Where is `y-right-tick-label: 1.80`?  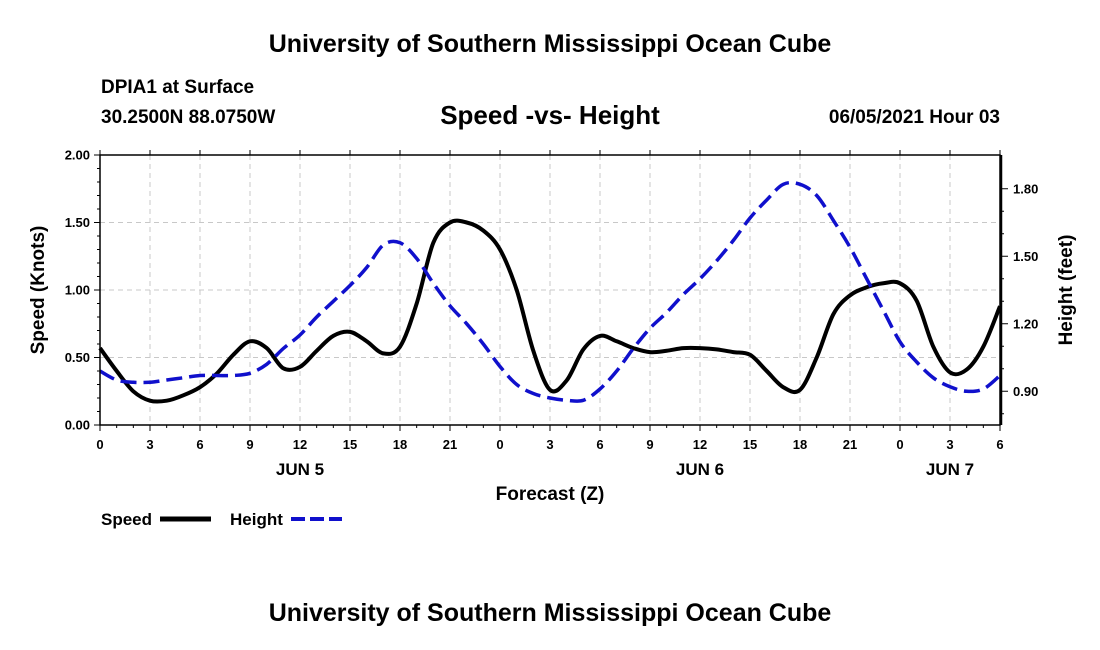
y-right-tick-label: 1.80 is located at coordinates (1025, 188).